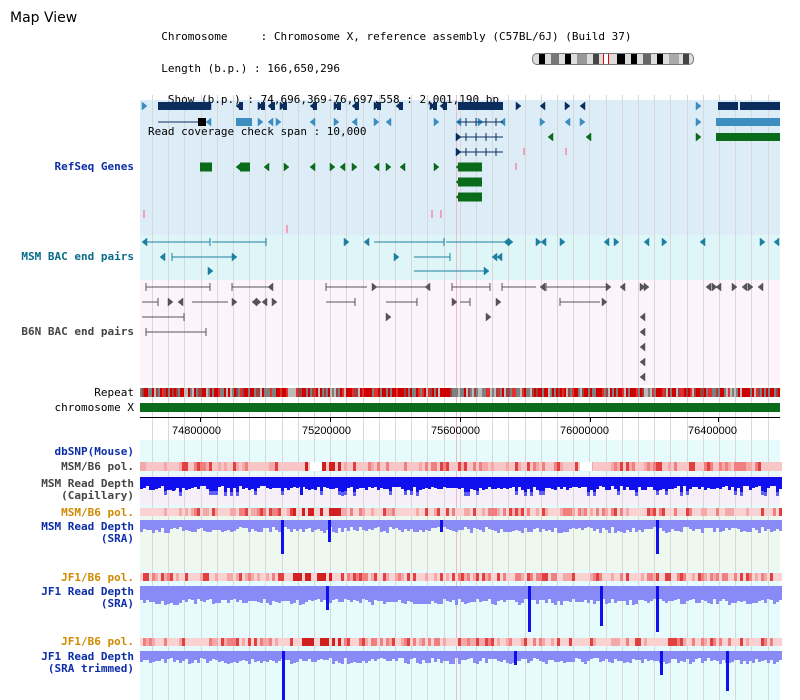 This screenshot has width=800, height=700. I want to click on label-jf1-read-depth-trimmed: JF1 Read Depth (SRA trimmed), so click(87, 662).